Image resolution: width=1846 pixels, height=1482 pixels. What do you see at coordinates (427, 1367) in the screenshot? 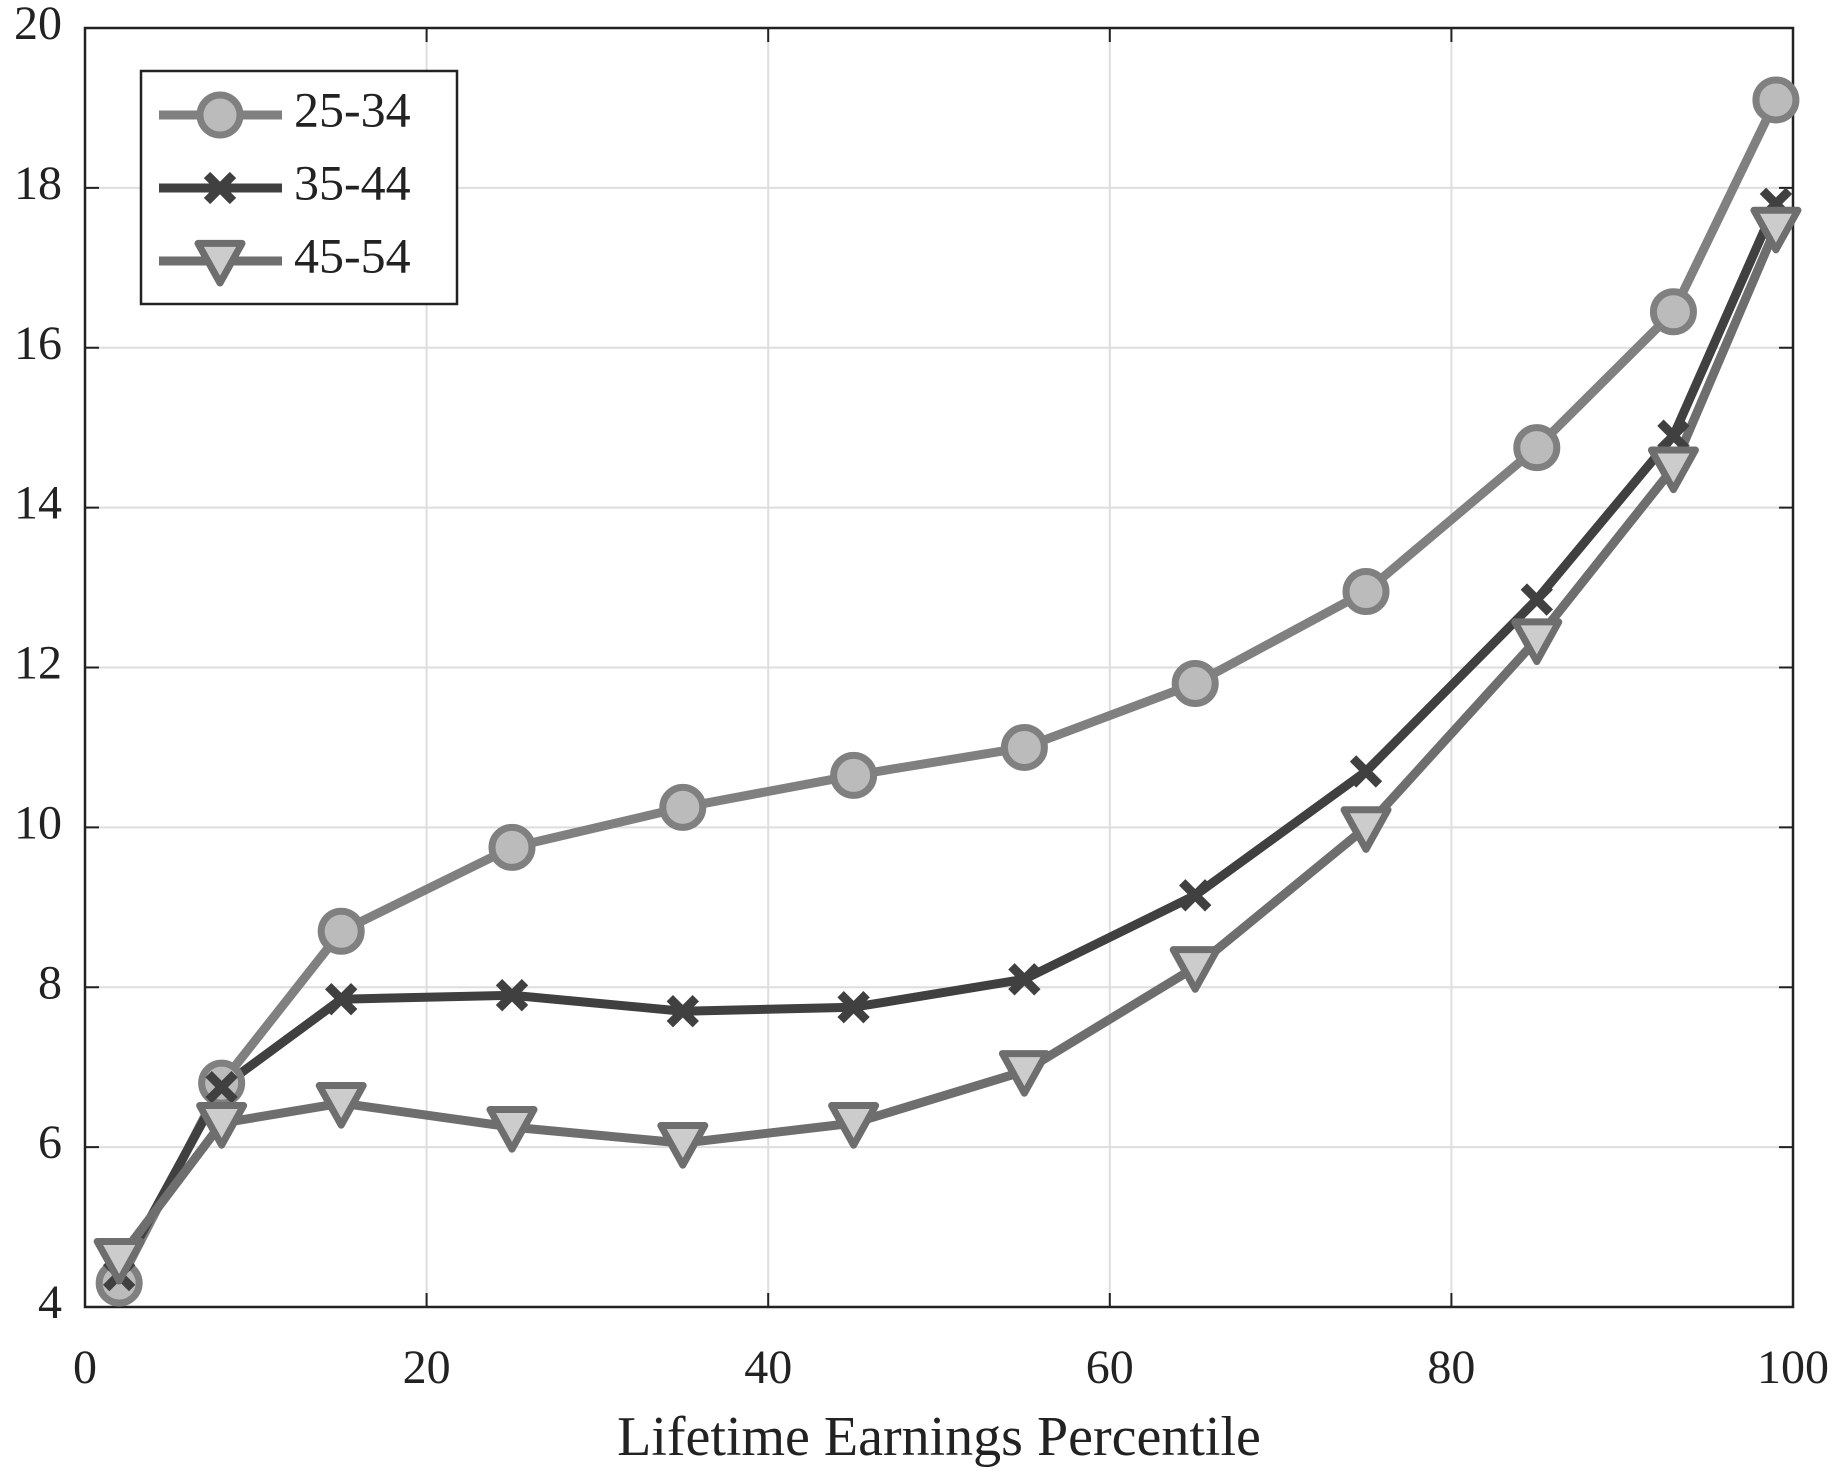
I see `x-tick-label: 20` at bounding box center [427, 1367].